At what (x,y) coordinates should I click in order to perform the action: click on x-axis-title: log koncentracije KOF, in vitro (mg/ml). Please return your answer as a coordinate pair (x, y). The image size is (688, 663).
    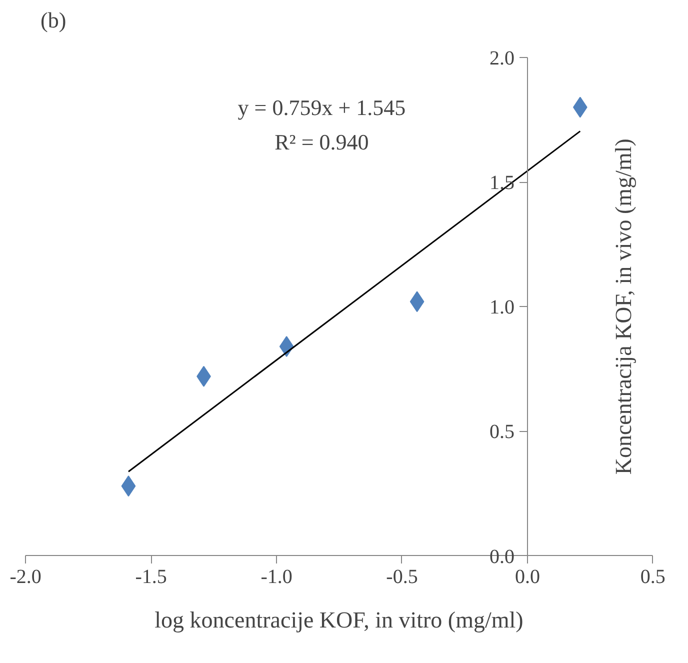
    Looking at the image, I should click on (339, 620).